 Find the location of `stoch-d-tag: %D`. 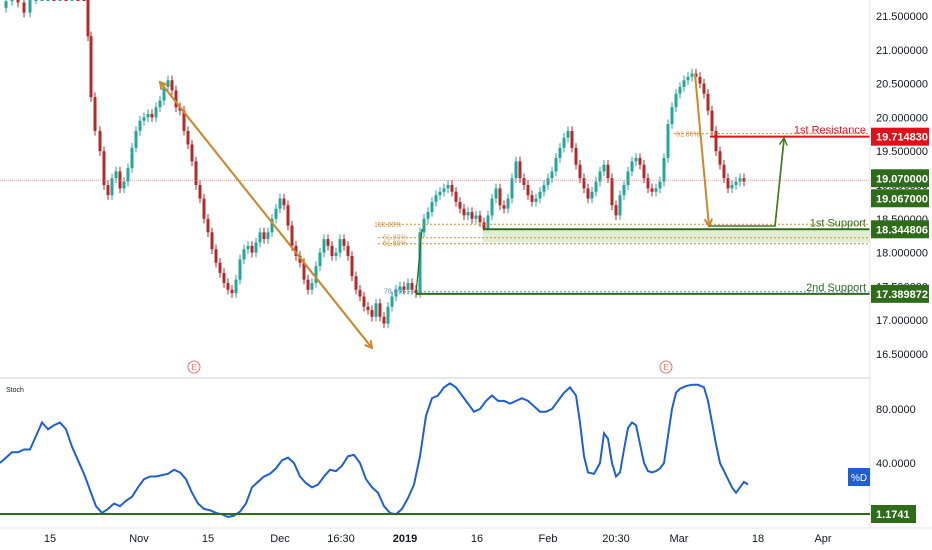

stoch-d-tag: %D is located at coordinates (859, 477).